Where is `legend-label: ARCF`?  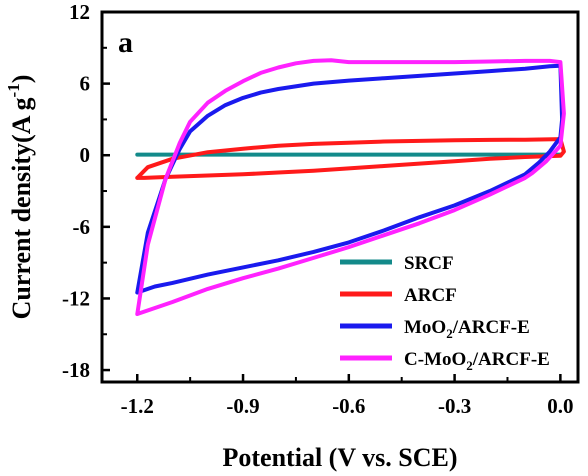
legend-label: ARCF is located at coordinates (430, 295).